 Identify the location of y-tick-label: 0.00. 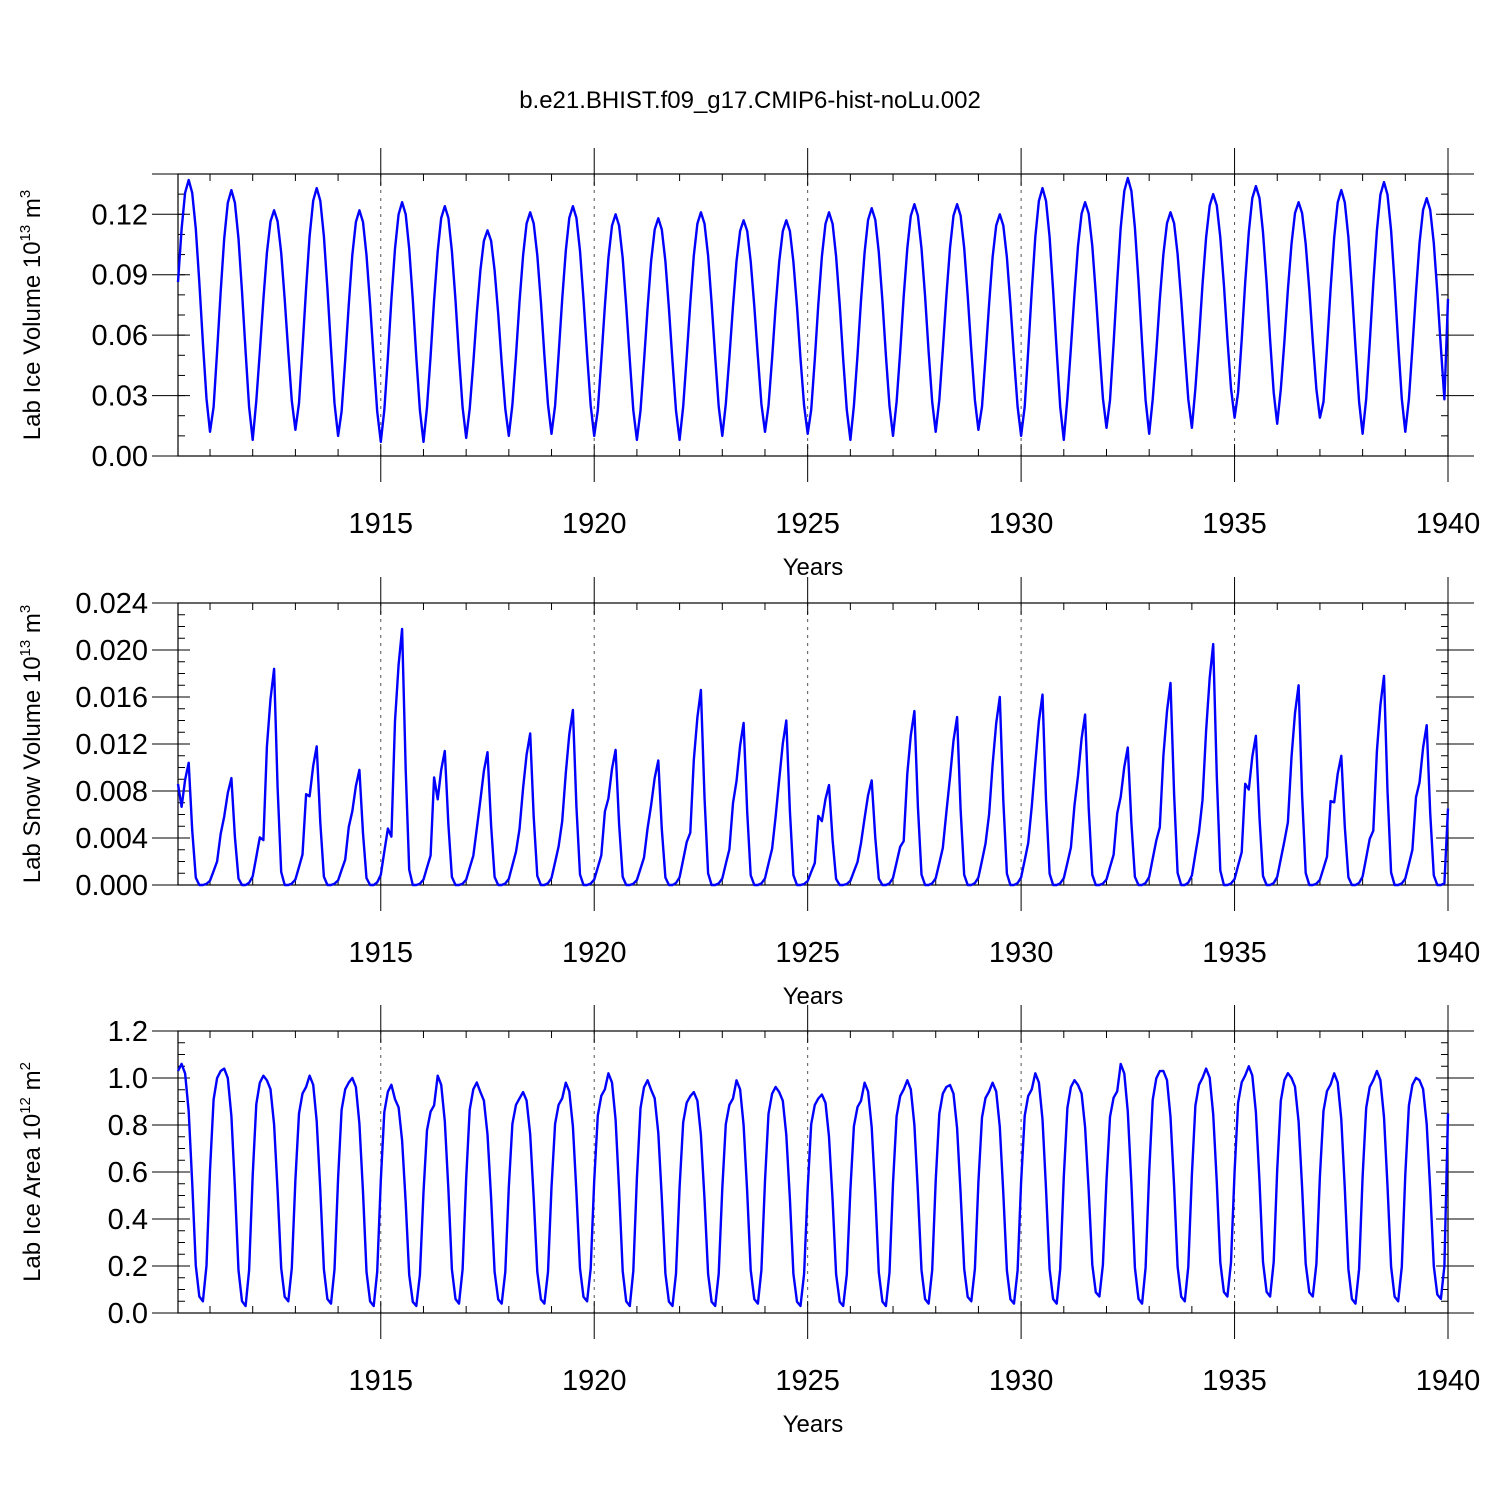
(120, 457).